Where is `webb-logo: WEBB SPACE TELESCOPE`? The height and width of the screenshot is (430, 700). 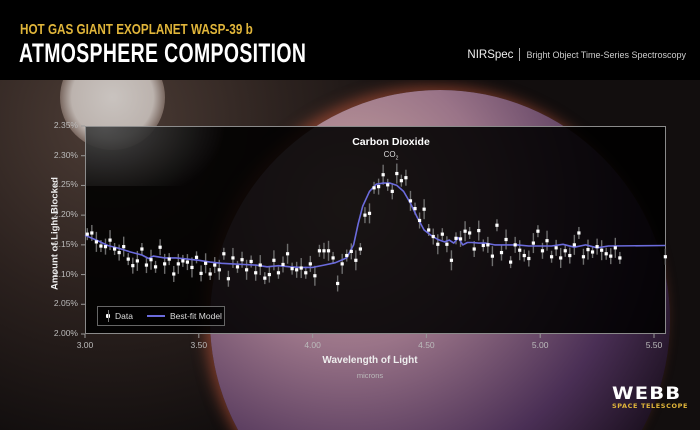
webb-logo: WEBB SPACE TELESCOPE is located at coordinates (650, 397).